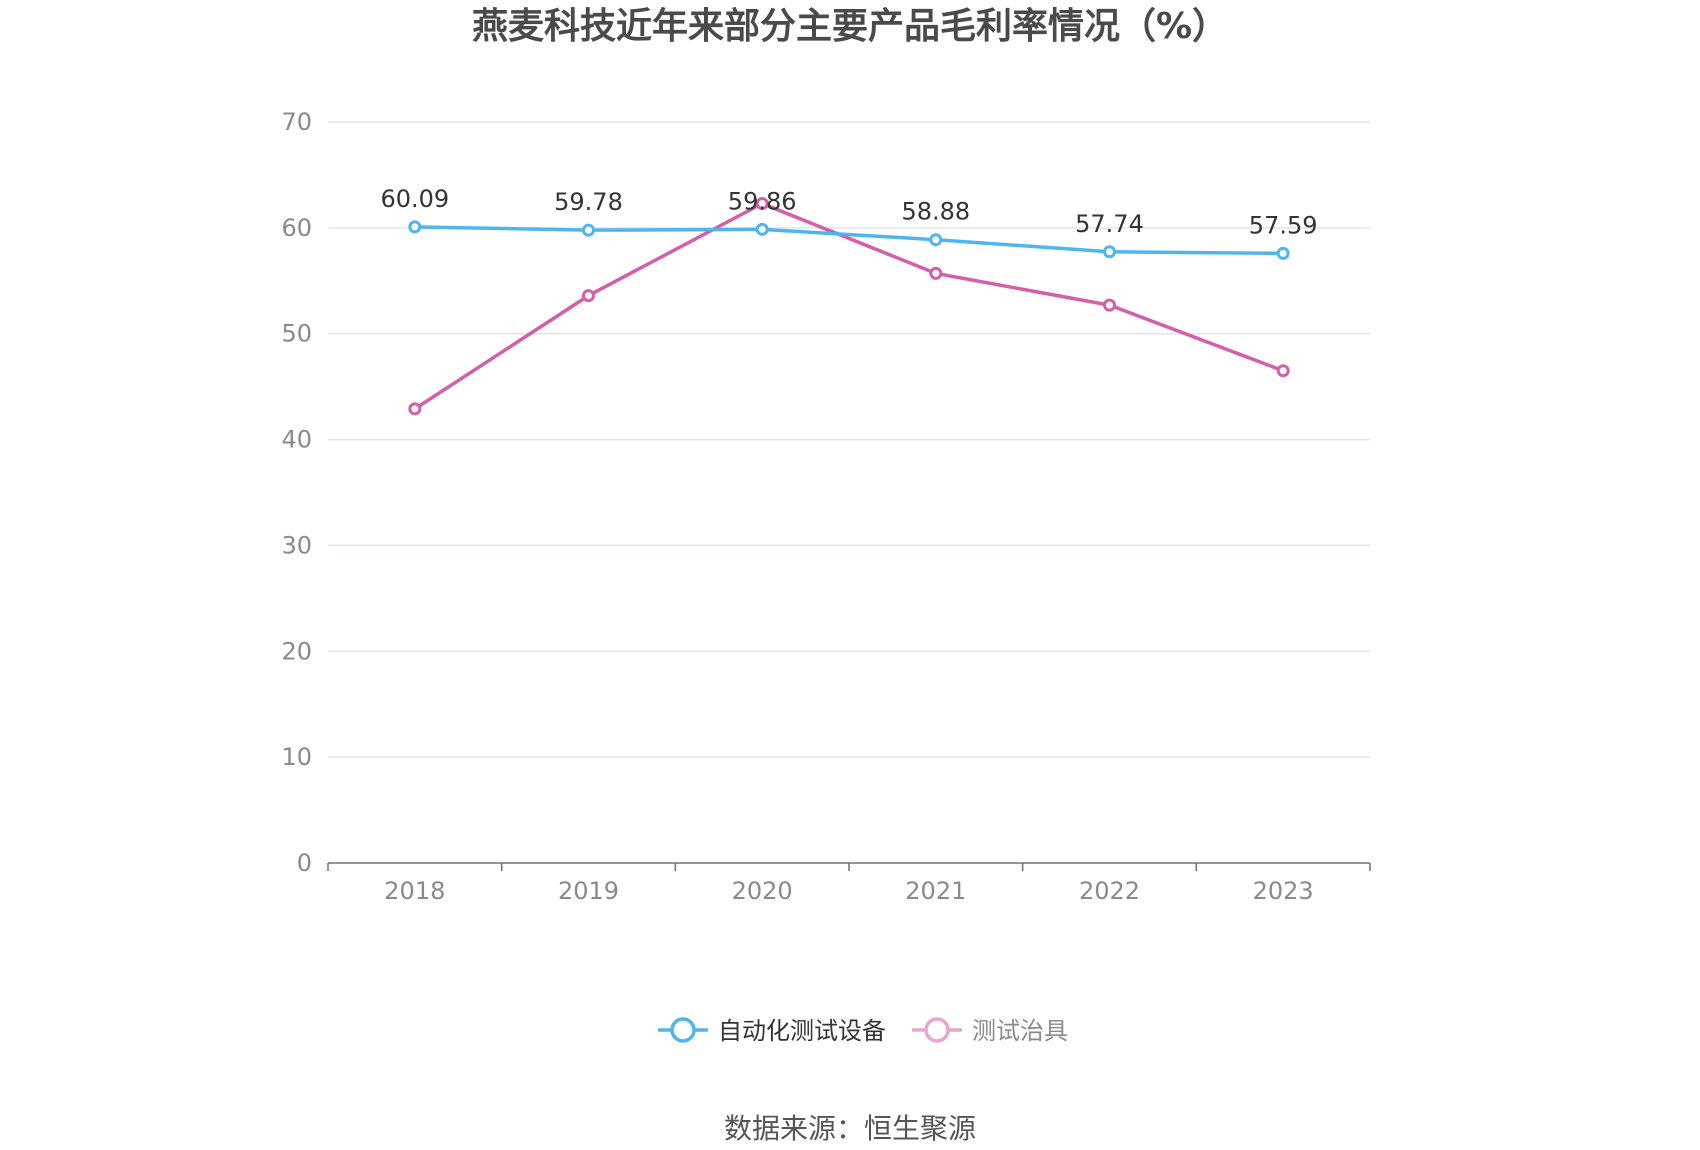  Describe the element at coordinates (414, 891) in the screenshot. I see `x-tick-label: 2018` at that location.